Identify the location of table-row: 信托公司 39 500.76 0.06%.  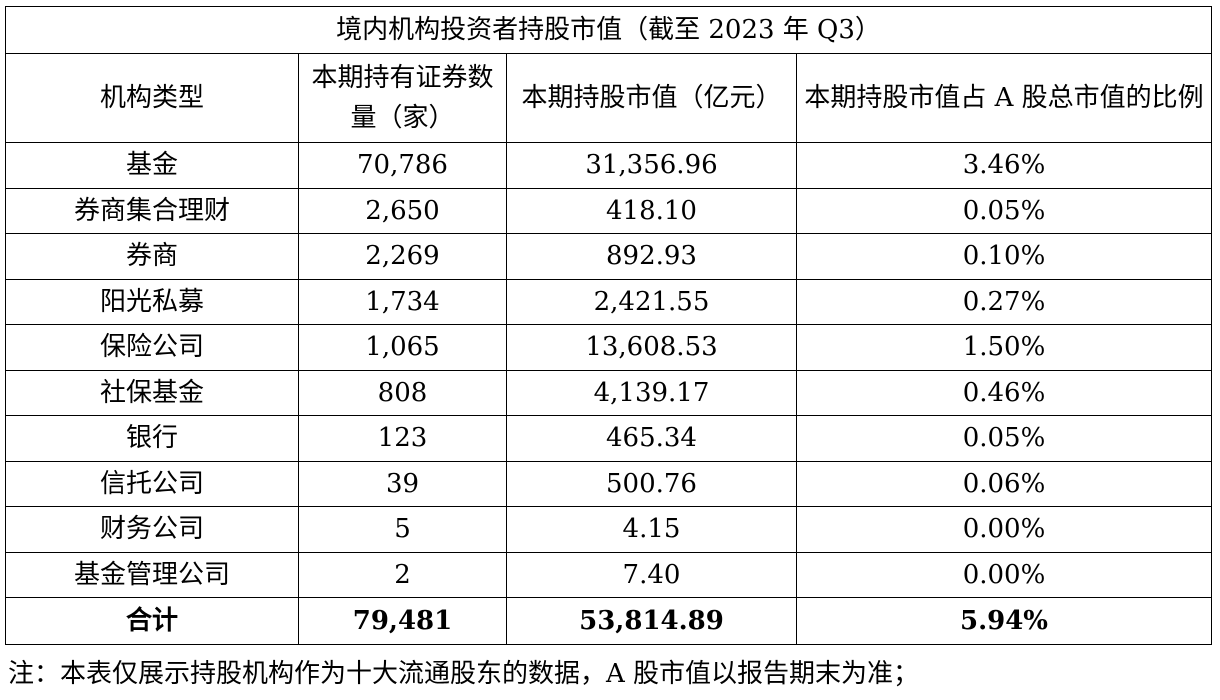
(609, 483).